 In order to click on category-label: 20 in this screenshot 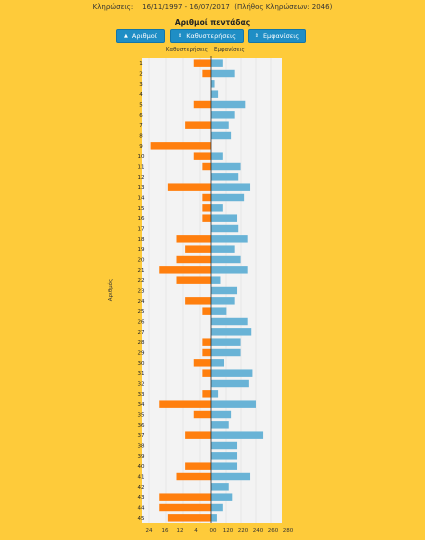, I will do `click(141, 261)`.